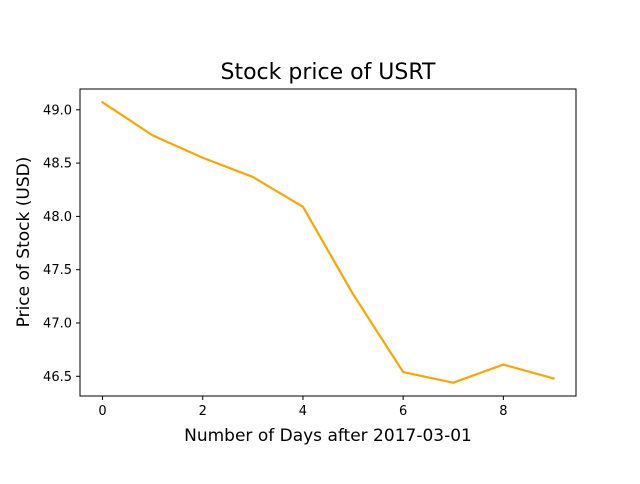  I want to click on y-tick-label: 47.5, so click(57, 270).